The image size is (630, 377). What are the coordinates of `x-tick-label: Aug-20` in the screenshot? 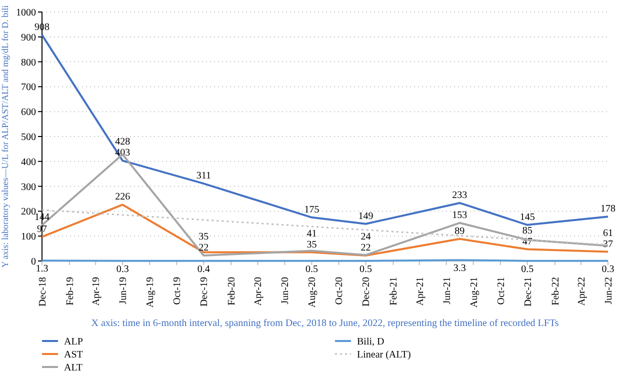 It's located at (312, 292).